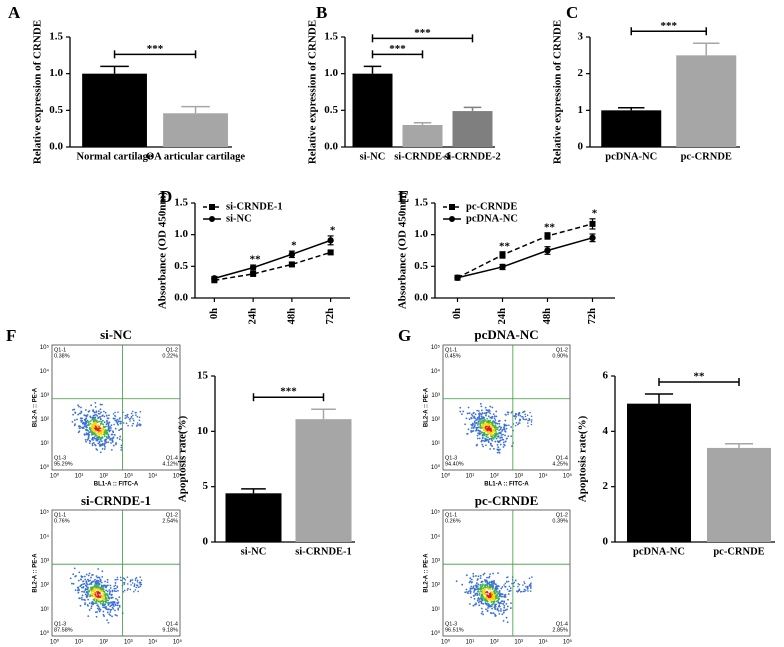  Describe the element at coordinates (491, 206) in the screenshot. I see `legend-label: pc-CRNDE` at that location.